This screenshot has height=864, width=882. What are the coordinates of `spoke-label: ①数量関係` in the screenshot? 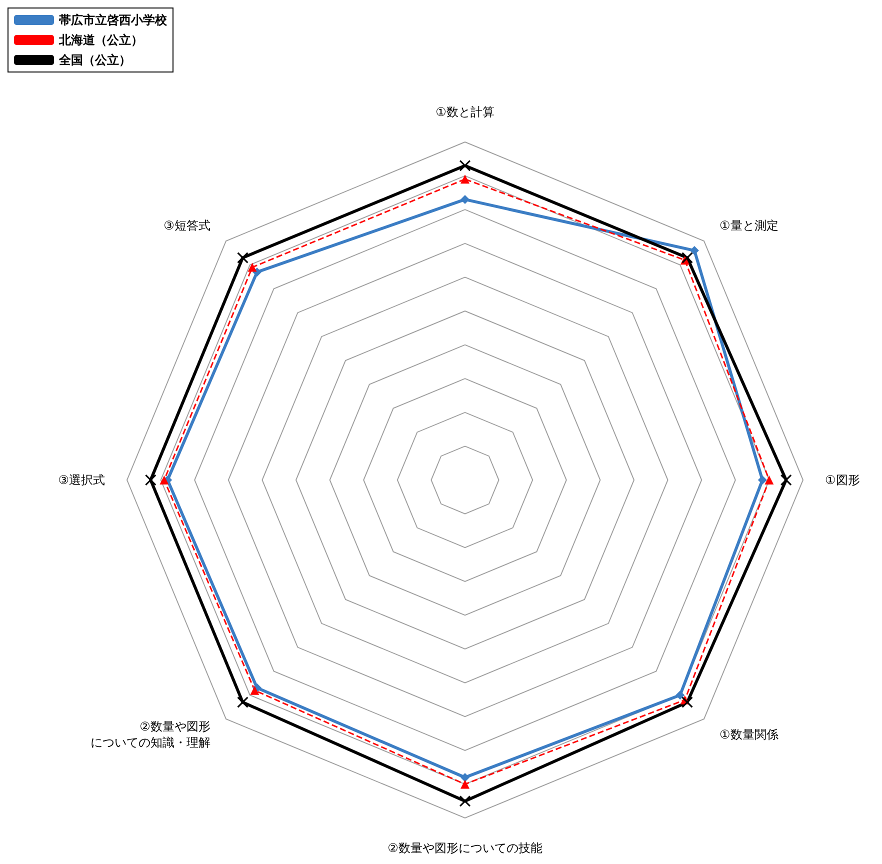 It's located at (749, 735).